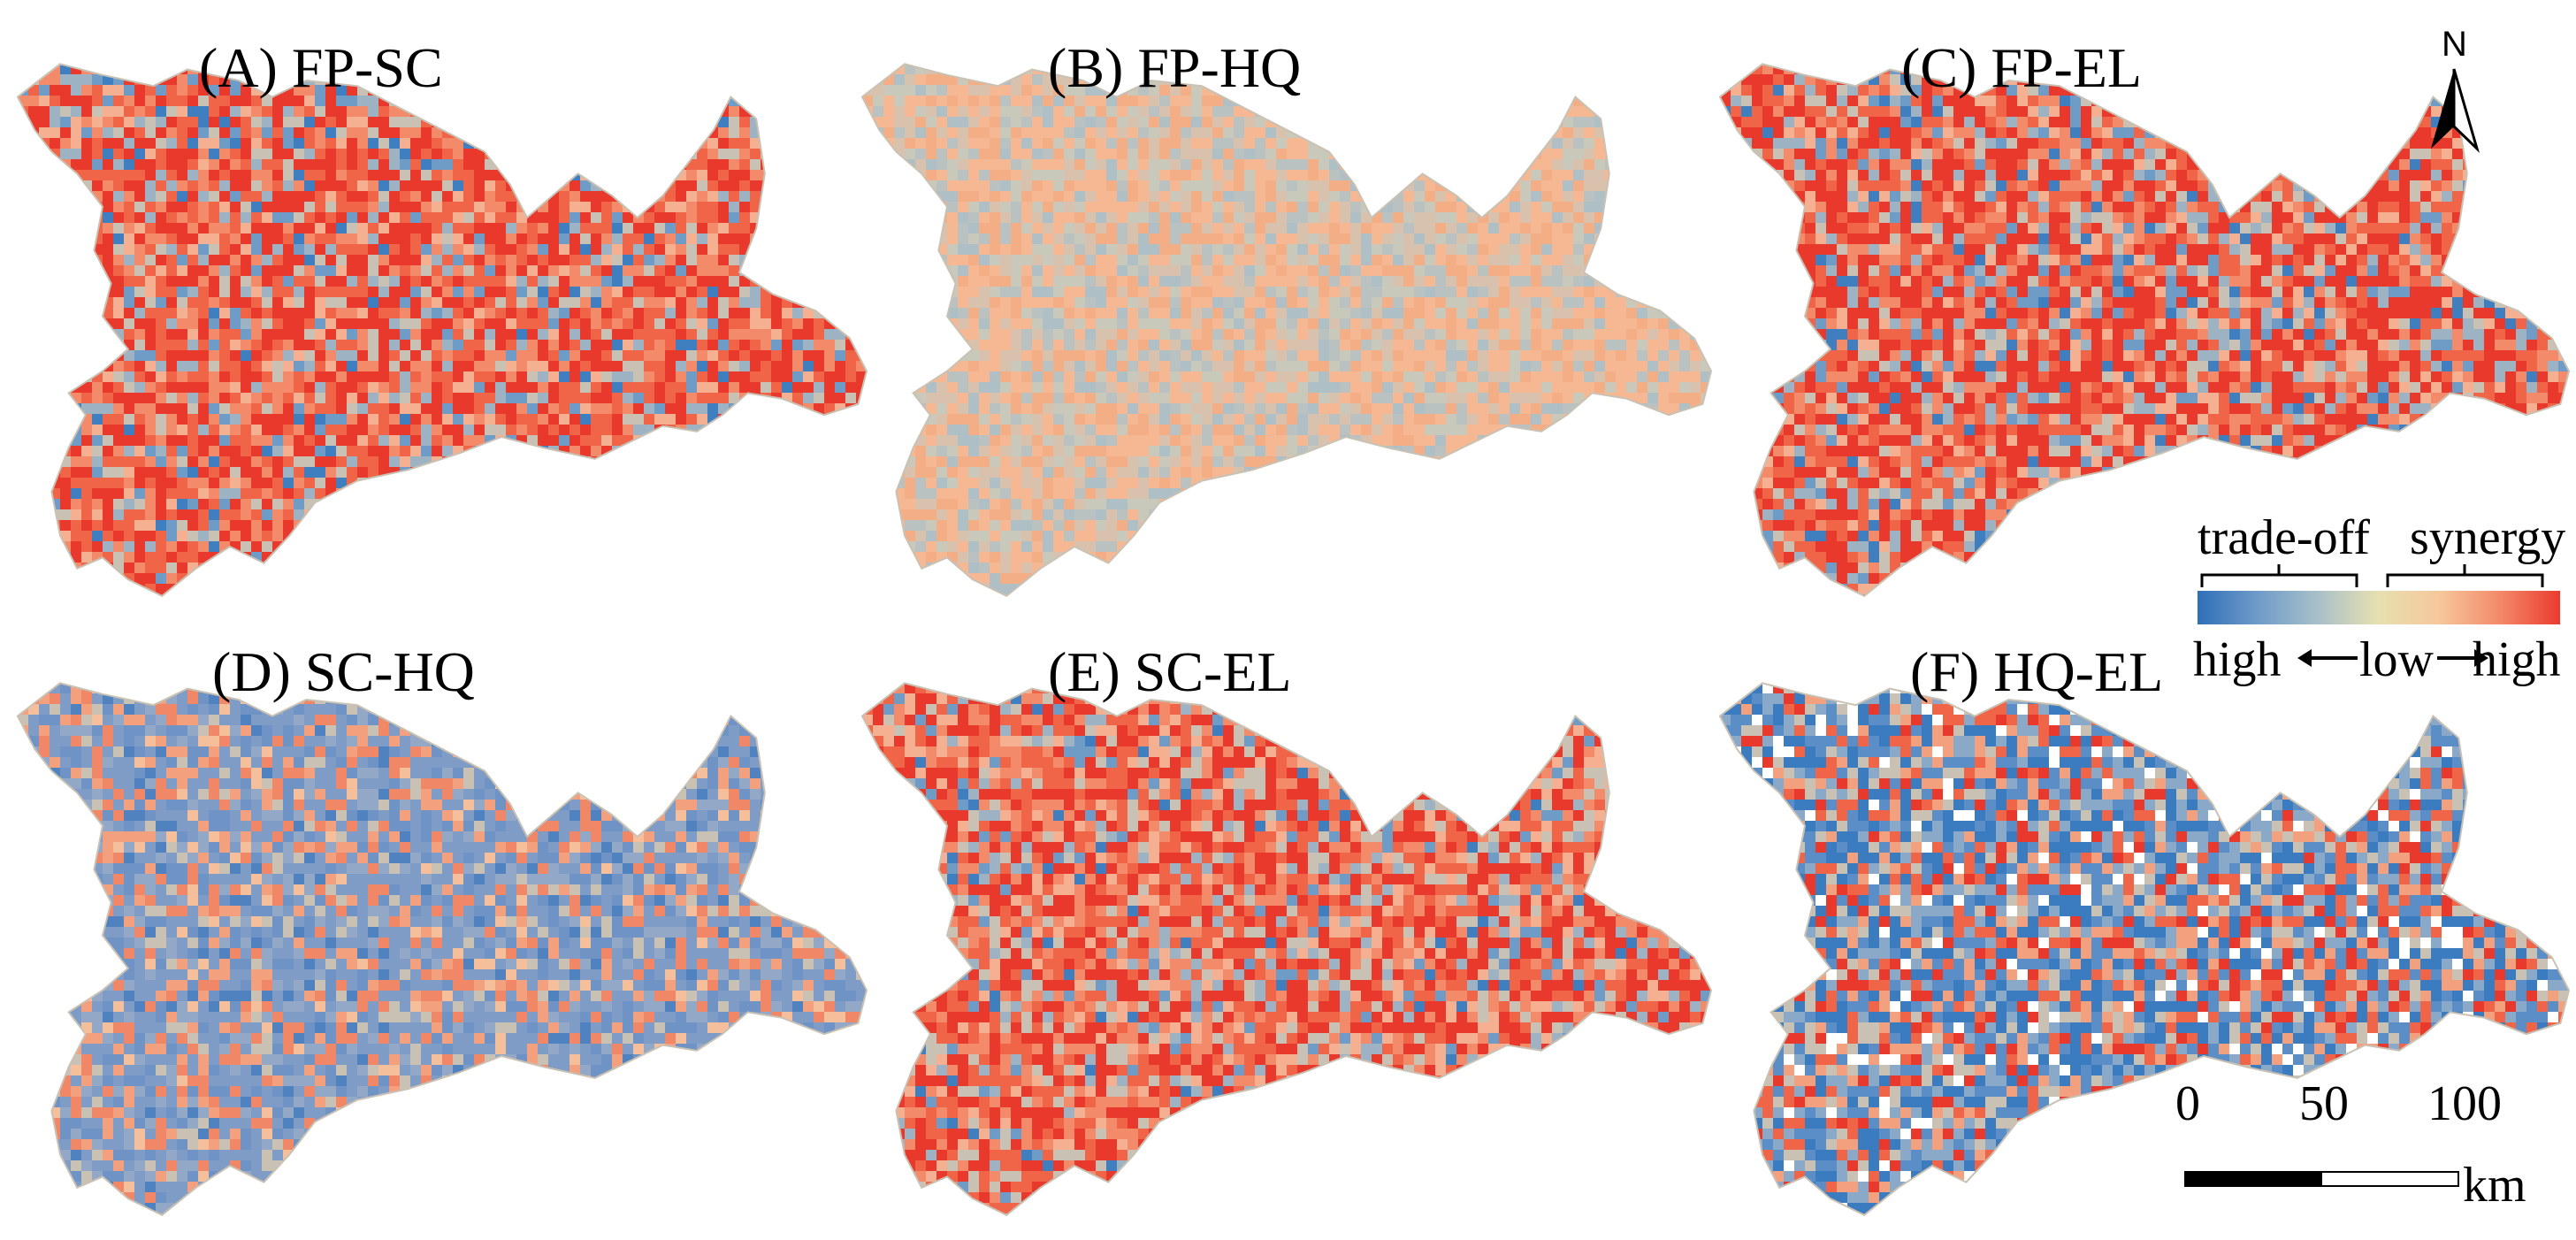 The height and width of the screenshot is (1240, 2576). I want to click on legend-high-left-label: high, so click(2237, 660).